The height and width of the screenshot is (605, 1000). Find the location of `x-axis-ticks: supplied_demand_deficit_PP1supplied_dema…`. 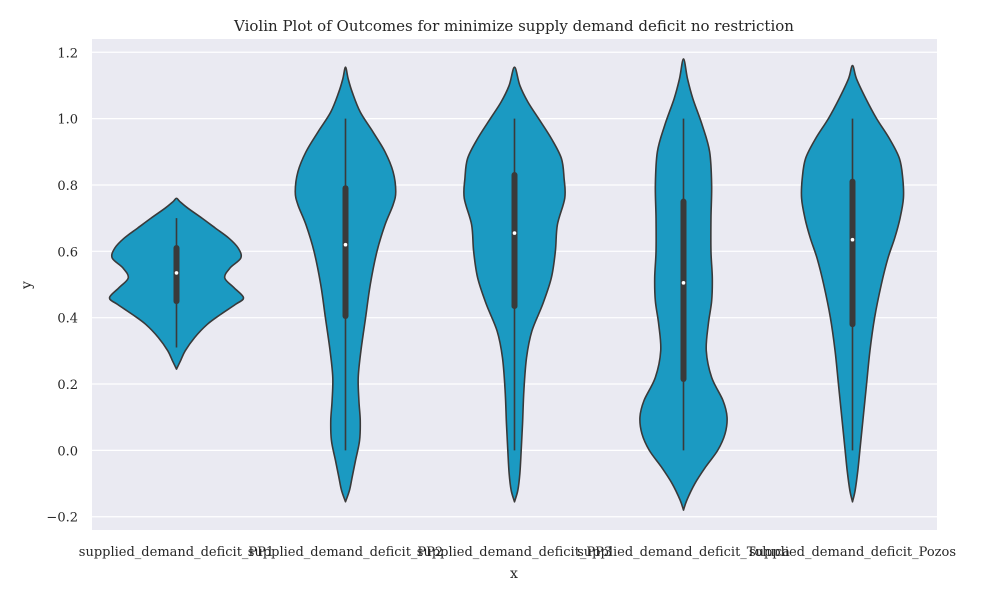

x-axis-ticks: supplied_demand_deficit_PP1supplied_dema… is located at coordinates (517, 552).